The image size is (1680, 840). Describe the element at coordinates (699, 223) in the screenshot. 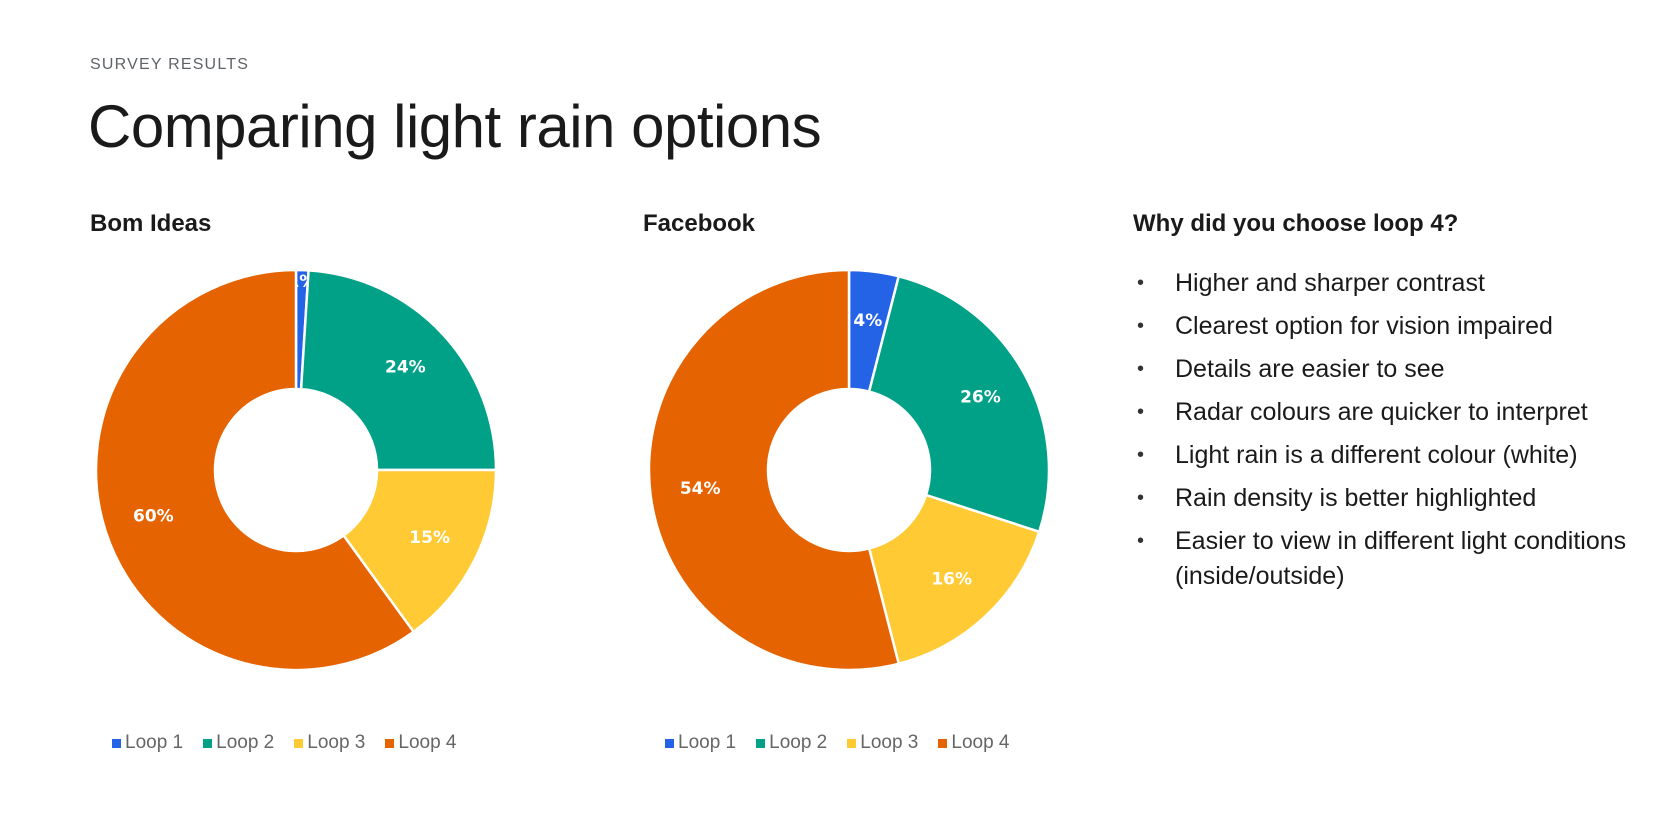

I see `chart-title: Facebook` at that location.